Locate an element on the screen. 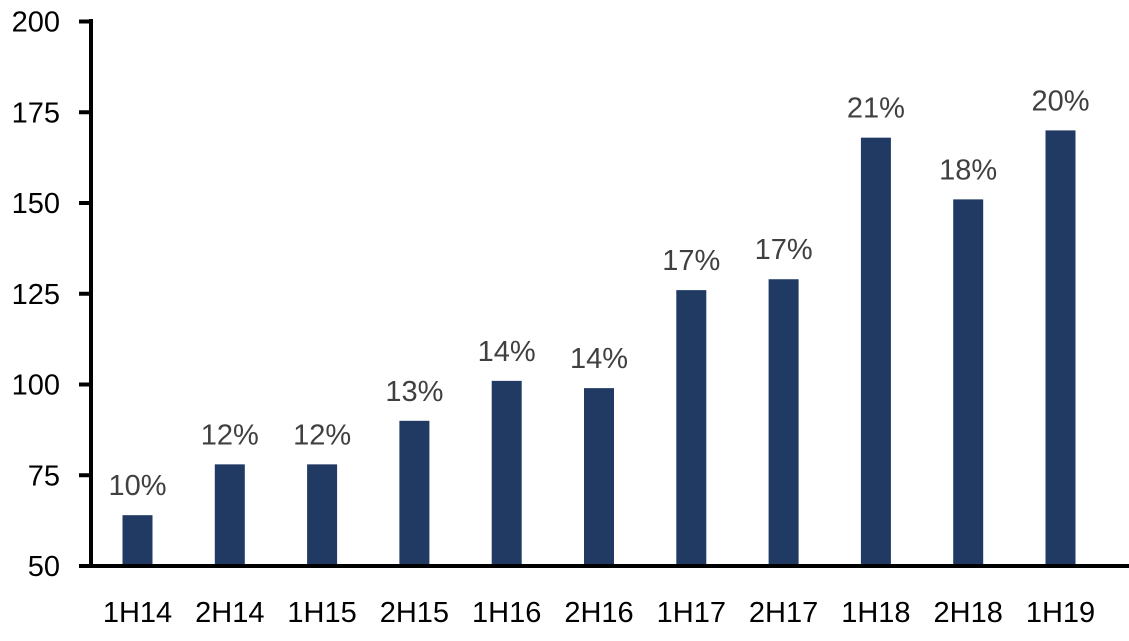 Image resolution: width=1129 pixels, height=641 pixels. x-axis-category-label: 1H16 is located at coordinates (506, 613).